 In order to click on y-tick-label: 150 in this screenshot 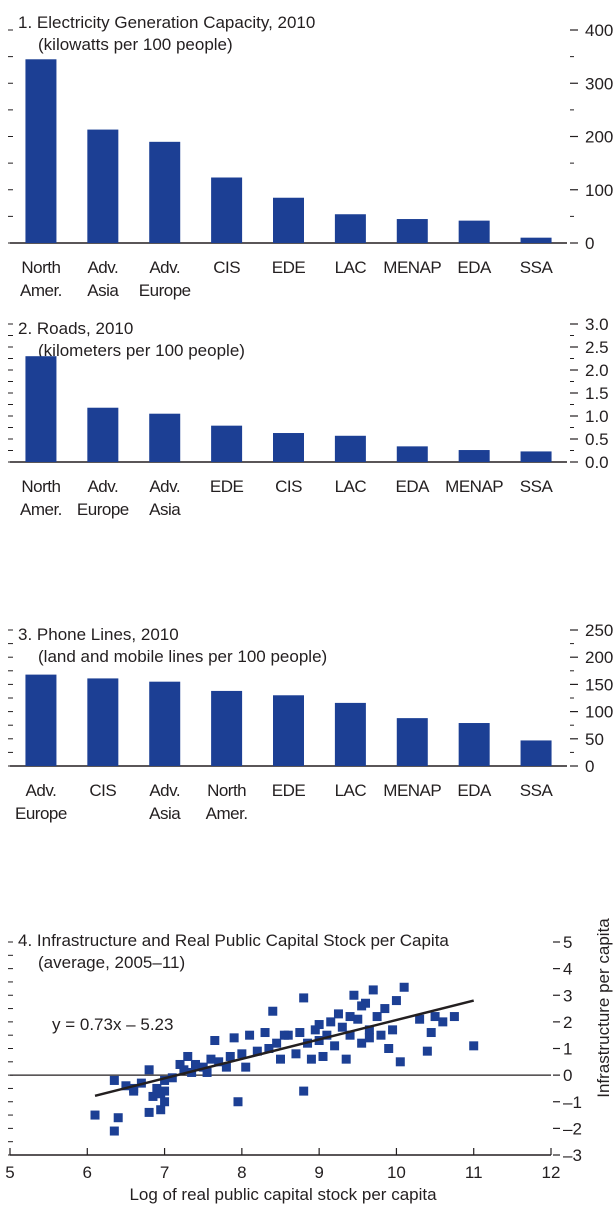, I will do `click(599, 684)`.